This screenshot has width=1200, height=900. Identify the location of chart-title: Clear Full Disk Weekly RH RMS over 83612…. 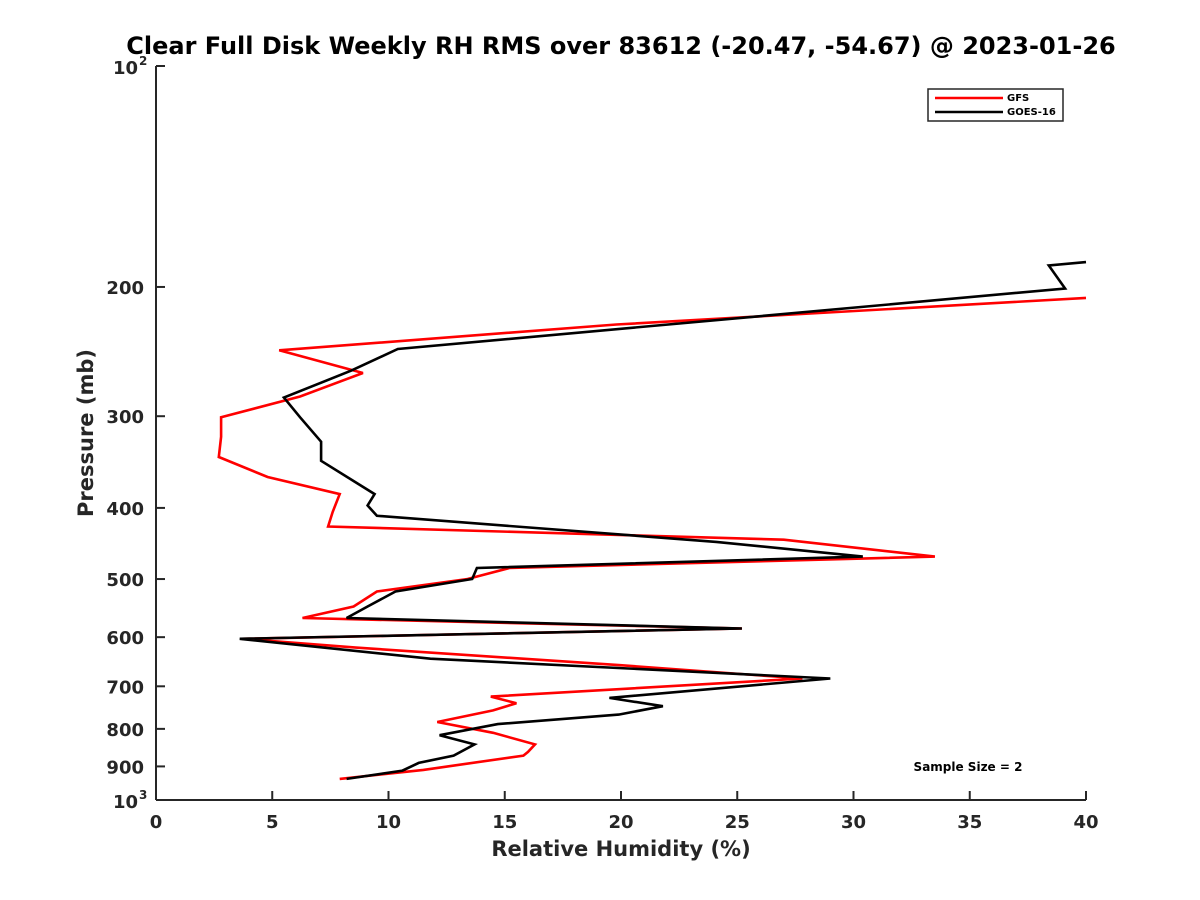
(620, 46).